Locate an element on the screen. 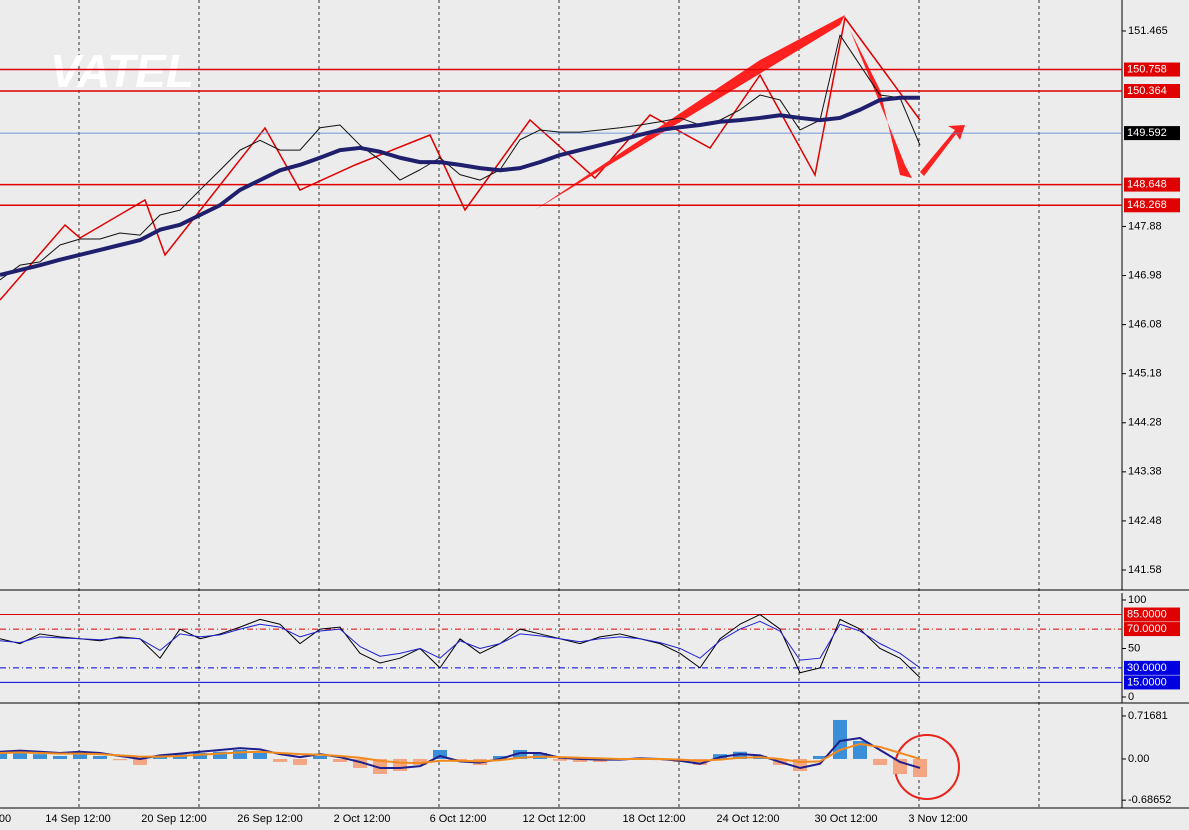 This screenshot has height=830, width=1189. y-tick-label: 146.98 is located at coordinates (1145, 275).